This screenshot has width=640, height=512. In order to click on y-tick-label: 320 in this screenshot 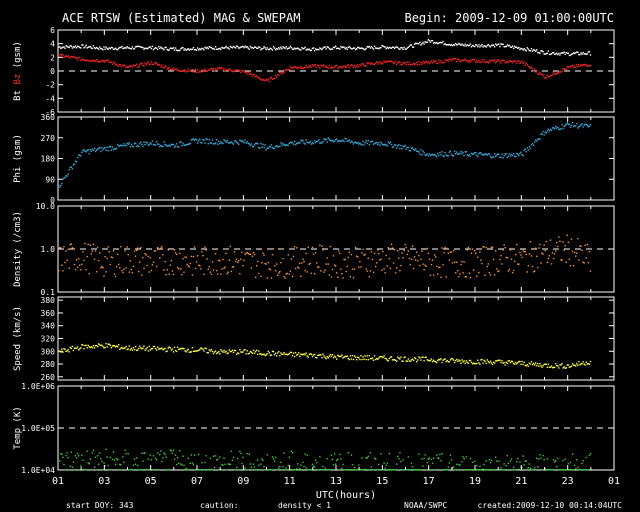, I will do `click(48, 339)`.